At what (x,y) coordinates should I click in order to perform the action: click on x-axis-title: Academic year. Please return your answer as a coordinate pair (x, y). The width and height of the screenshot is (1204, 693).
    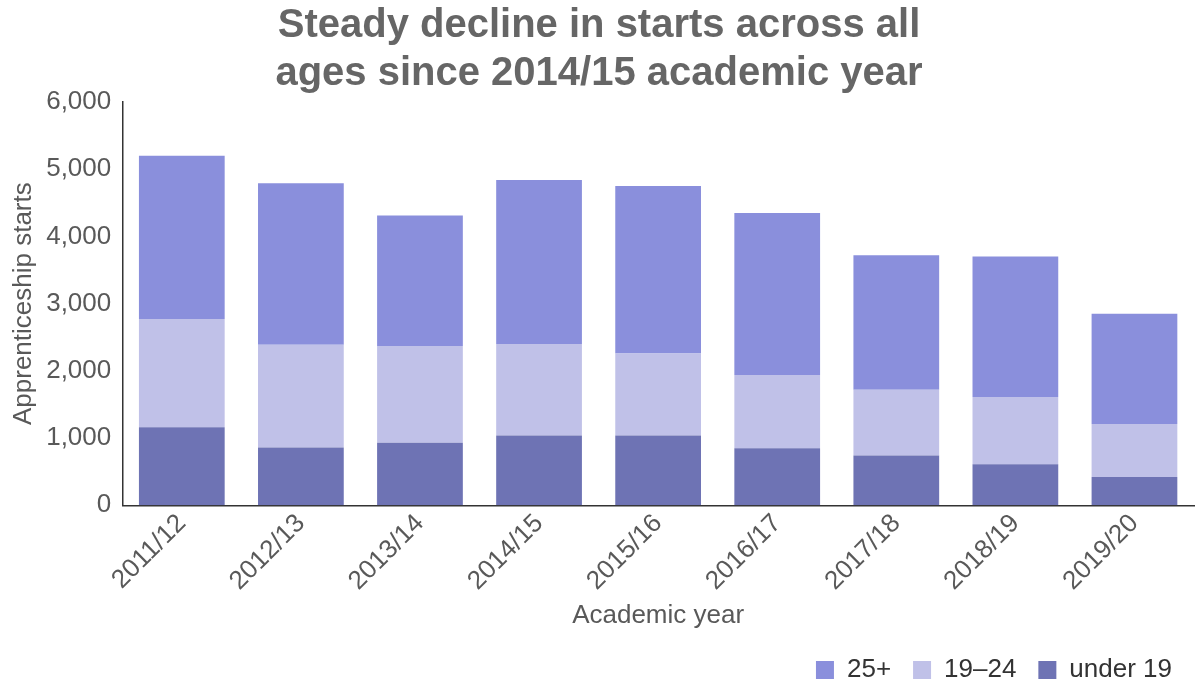
    Looking at the image, I should click on (658, 613).